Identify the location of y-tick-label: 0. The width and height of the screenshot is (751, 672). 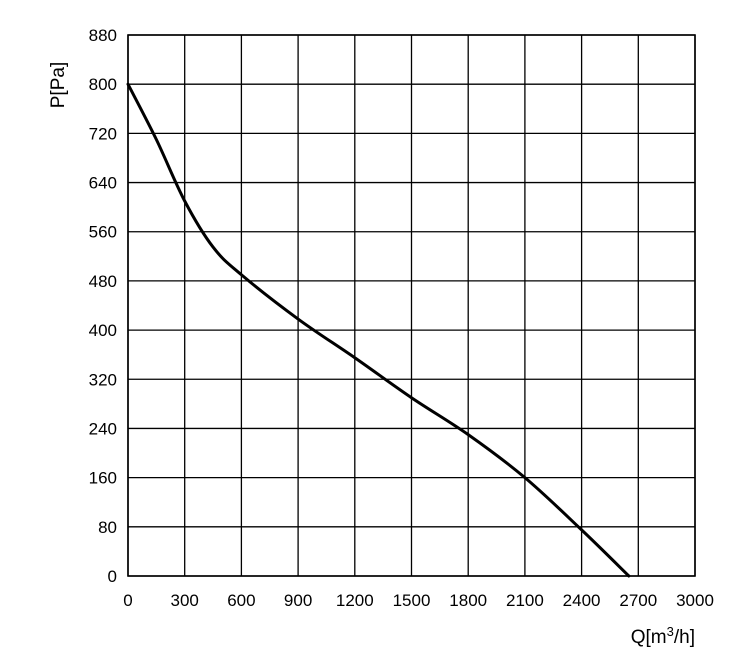
(112, 576).